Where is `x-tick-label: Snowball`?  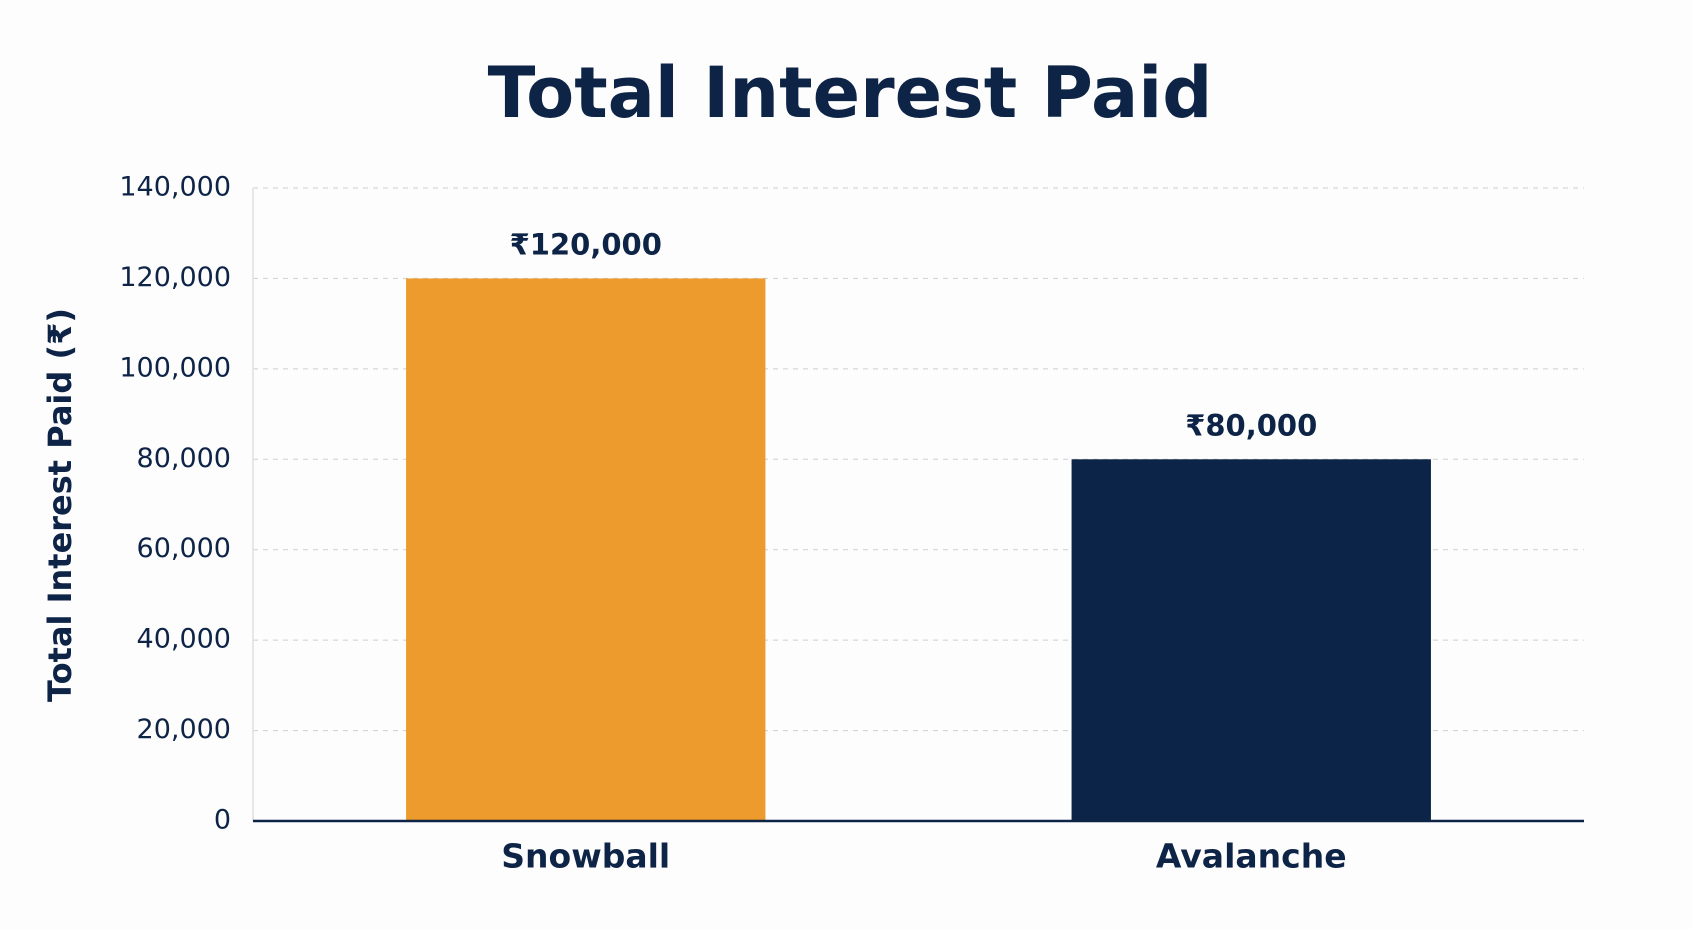
x-tick-label: Snowball is located at coordinates (585, 856).